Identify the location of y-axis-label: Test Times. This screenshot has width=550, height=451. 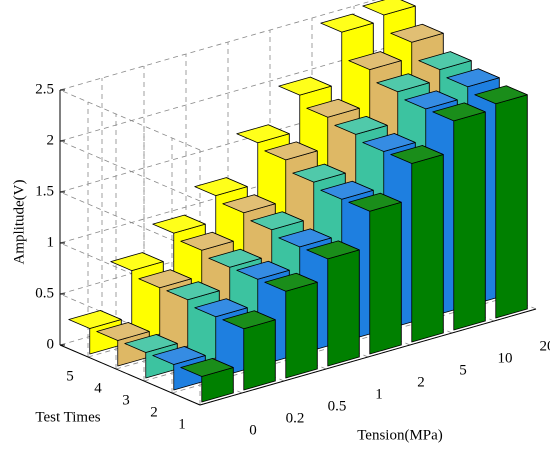
(67, 417).